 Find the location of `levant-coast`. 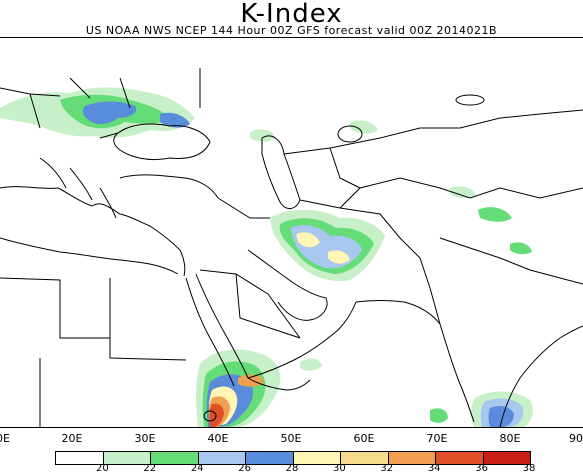

levant-coast is located at coordinates (182, 263).